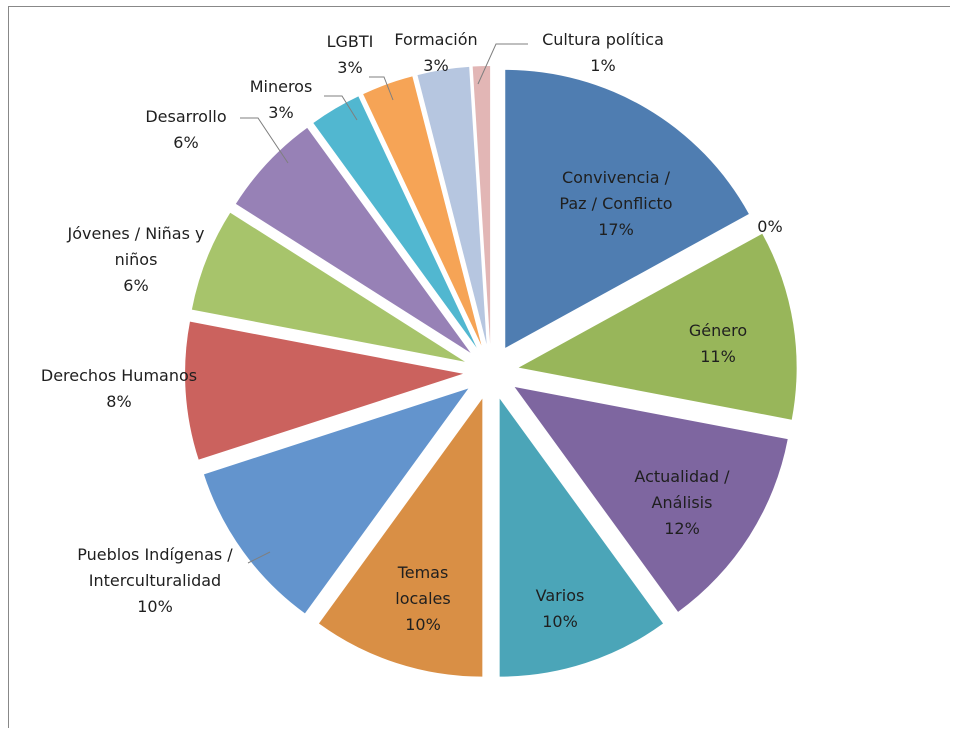 The image size is (958, 733). I want to click on slice-name-label: Interculturalidad, so click(155, 580).